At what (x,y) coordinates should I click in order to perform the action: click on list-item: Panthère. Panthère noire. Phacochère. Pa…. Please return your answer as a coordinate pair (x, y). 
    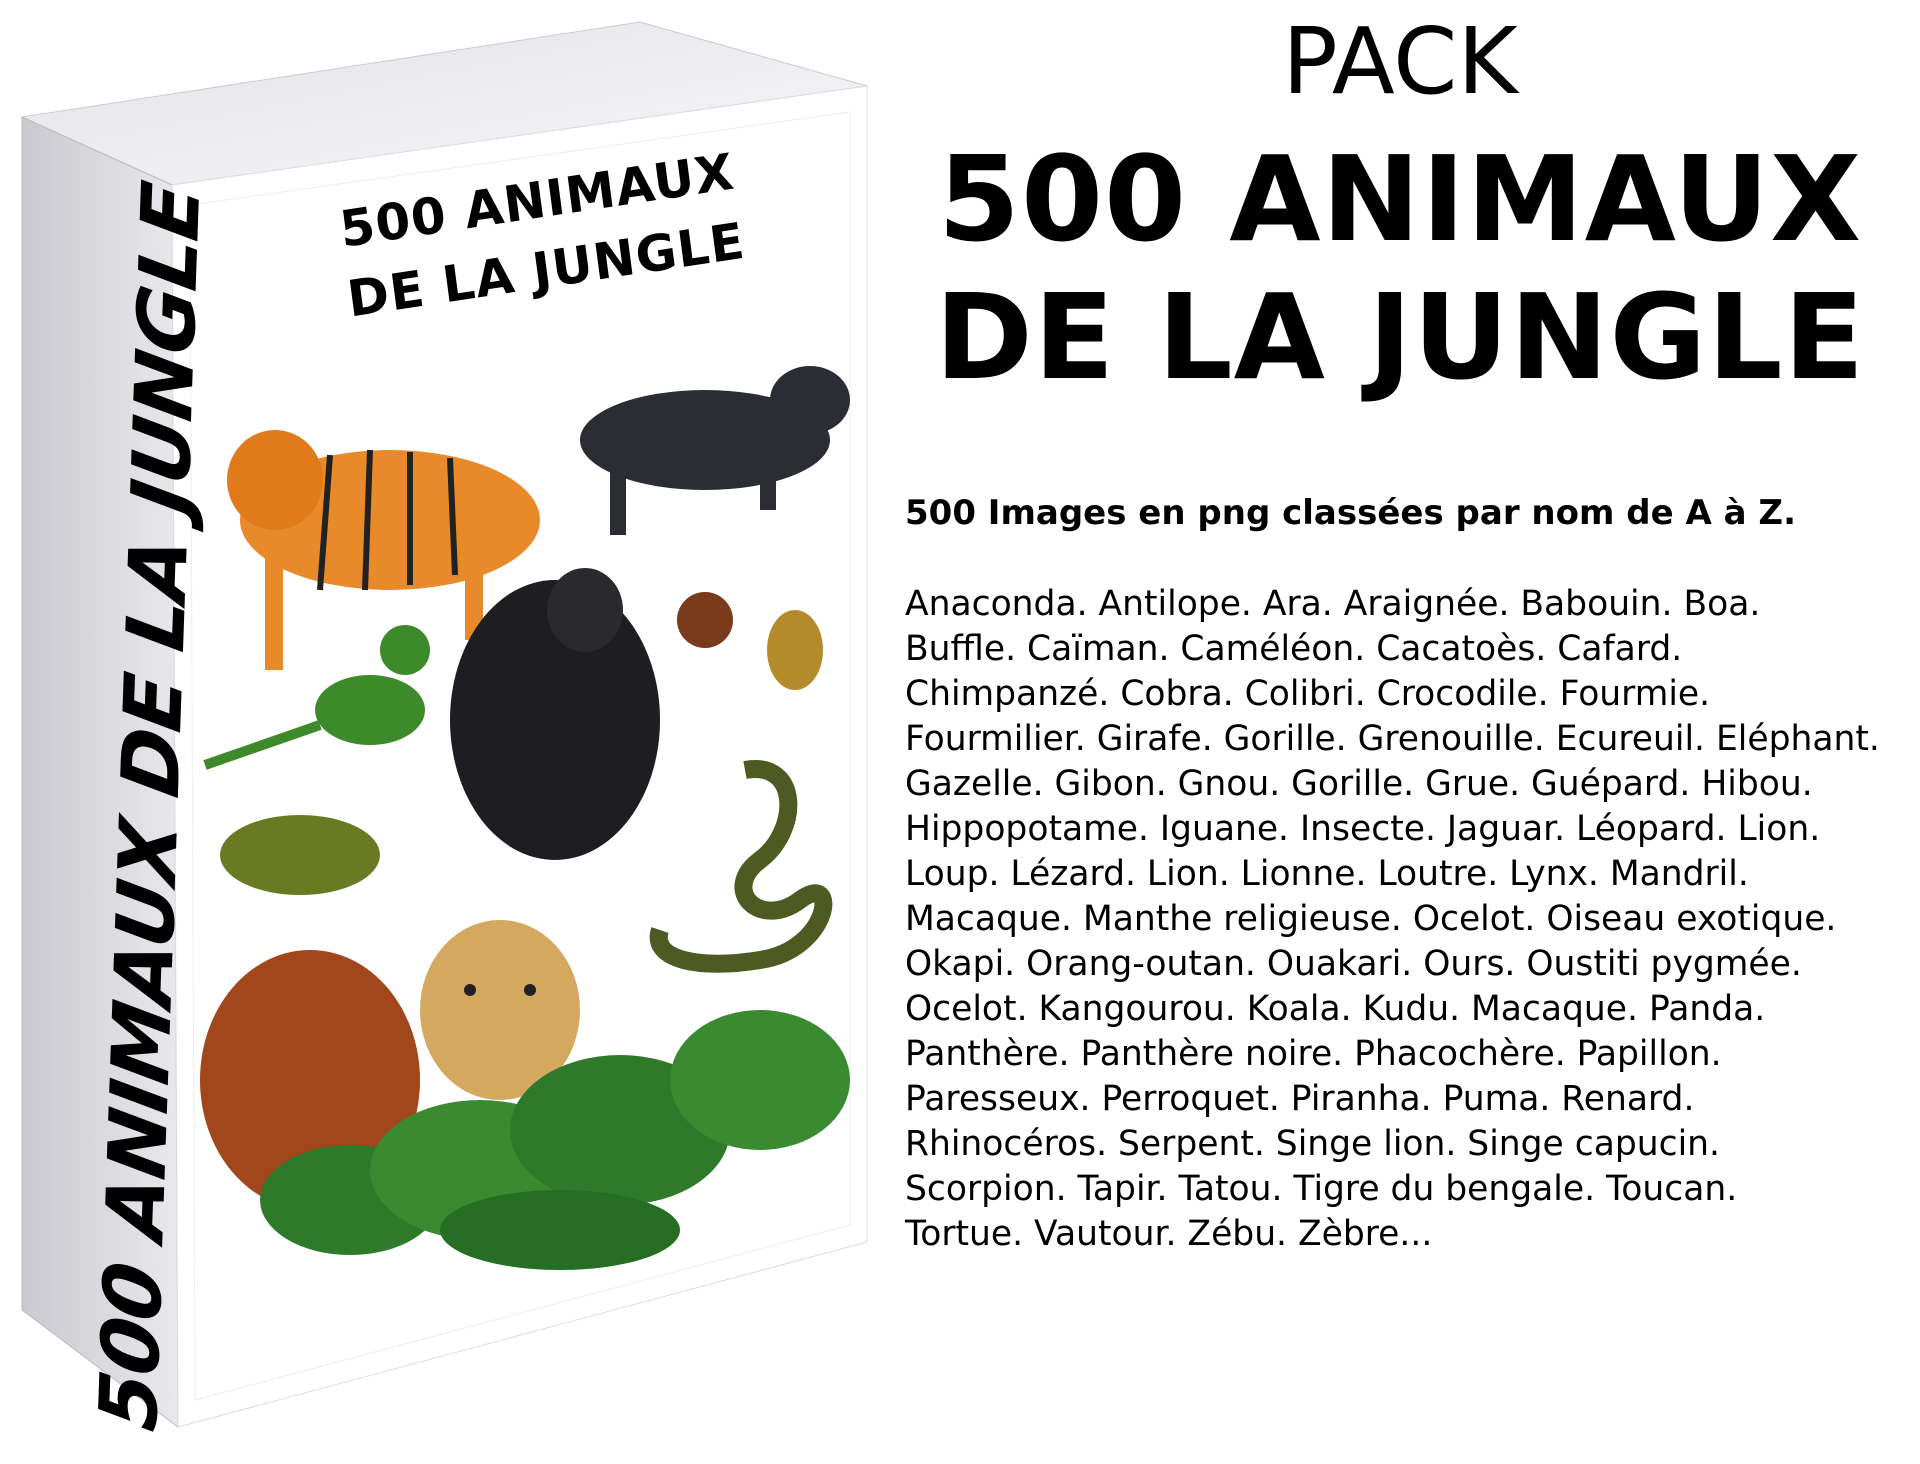
    Looking at the image, I should click on (1313, 1054).